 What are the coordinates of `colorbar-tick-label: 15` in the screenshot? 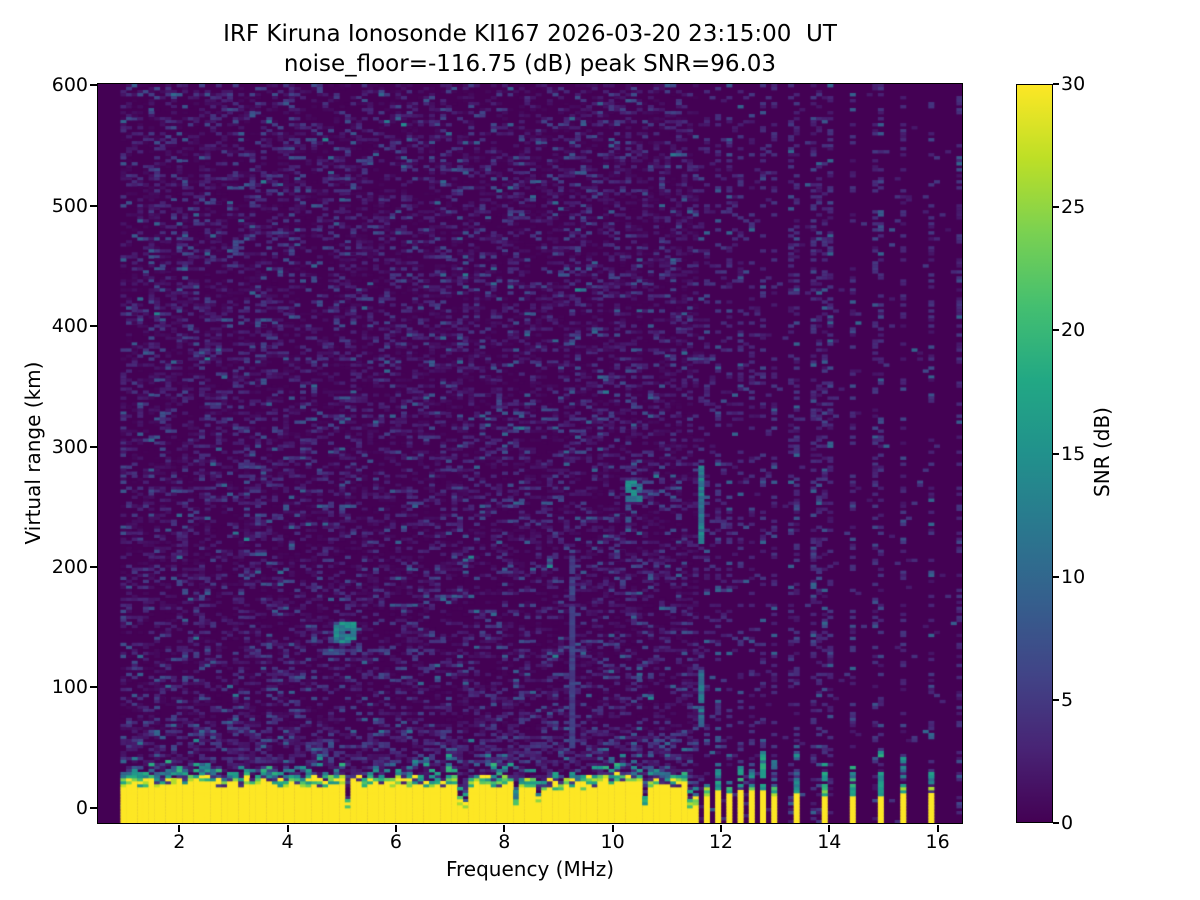 It's located at (1073, 453).